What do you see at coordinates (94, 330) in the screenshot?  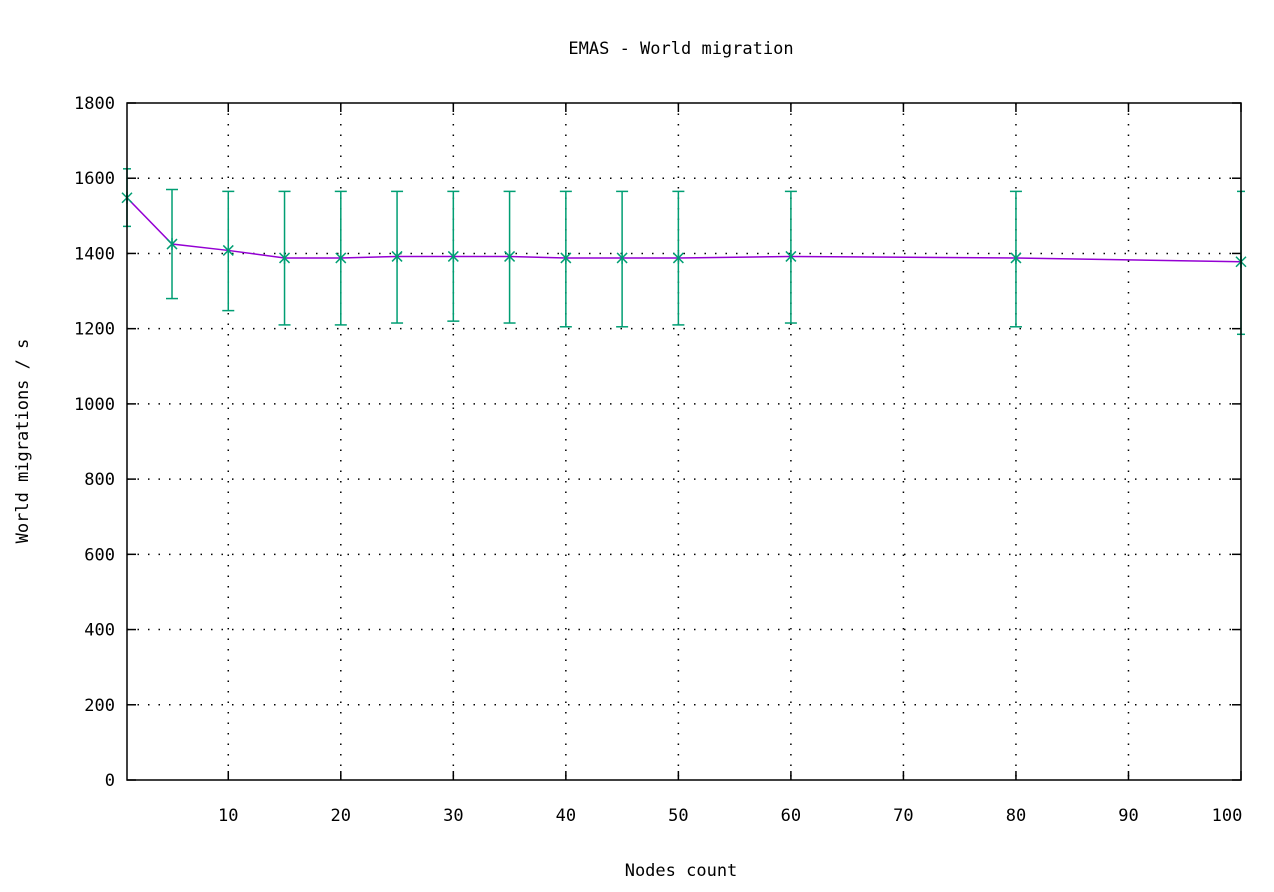 I see `y-tick-label: 1200` at bounding box center [94, 330].